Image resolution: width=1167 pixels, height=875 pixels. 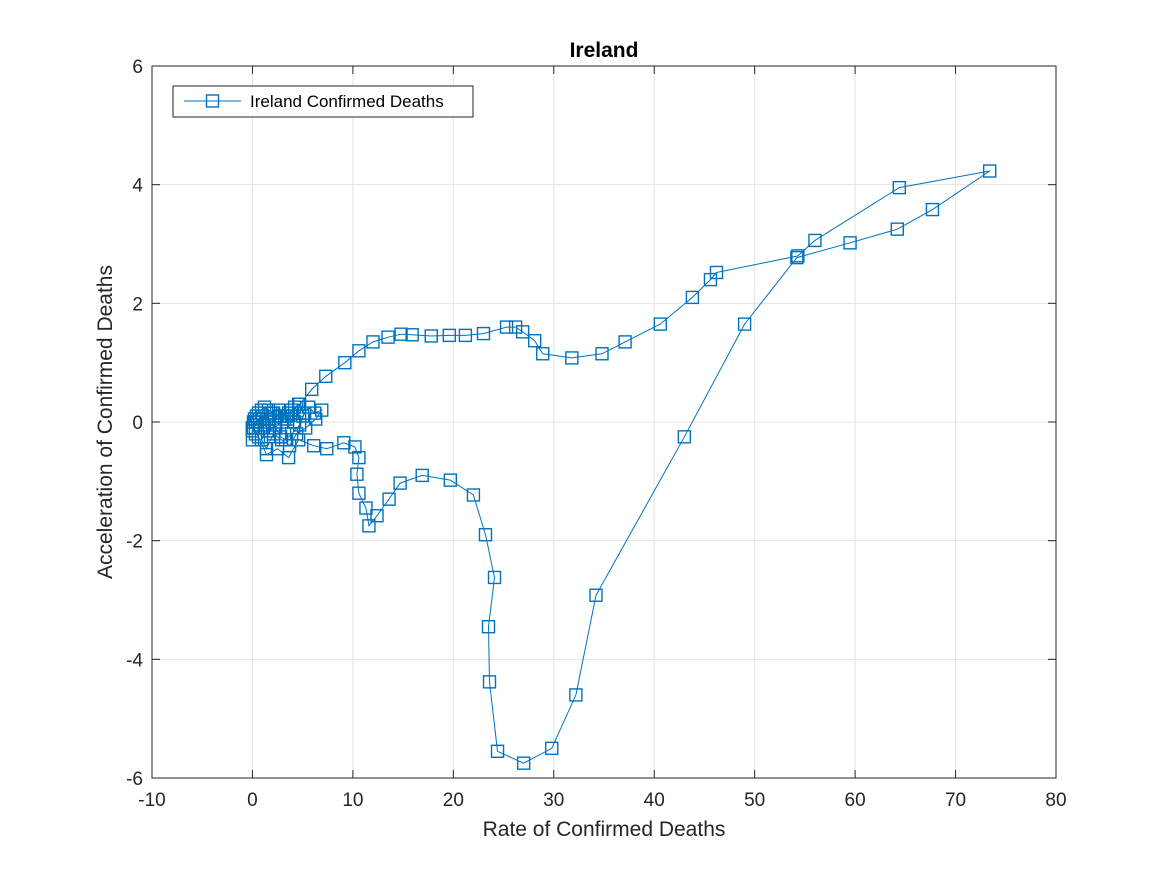 What do you see at coordinates (604, 50) in the screenshot?
I see `chart-title: Ireland` at bounding box center [604, 50].